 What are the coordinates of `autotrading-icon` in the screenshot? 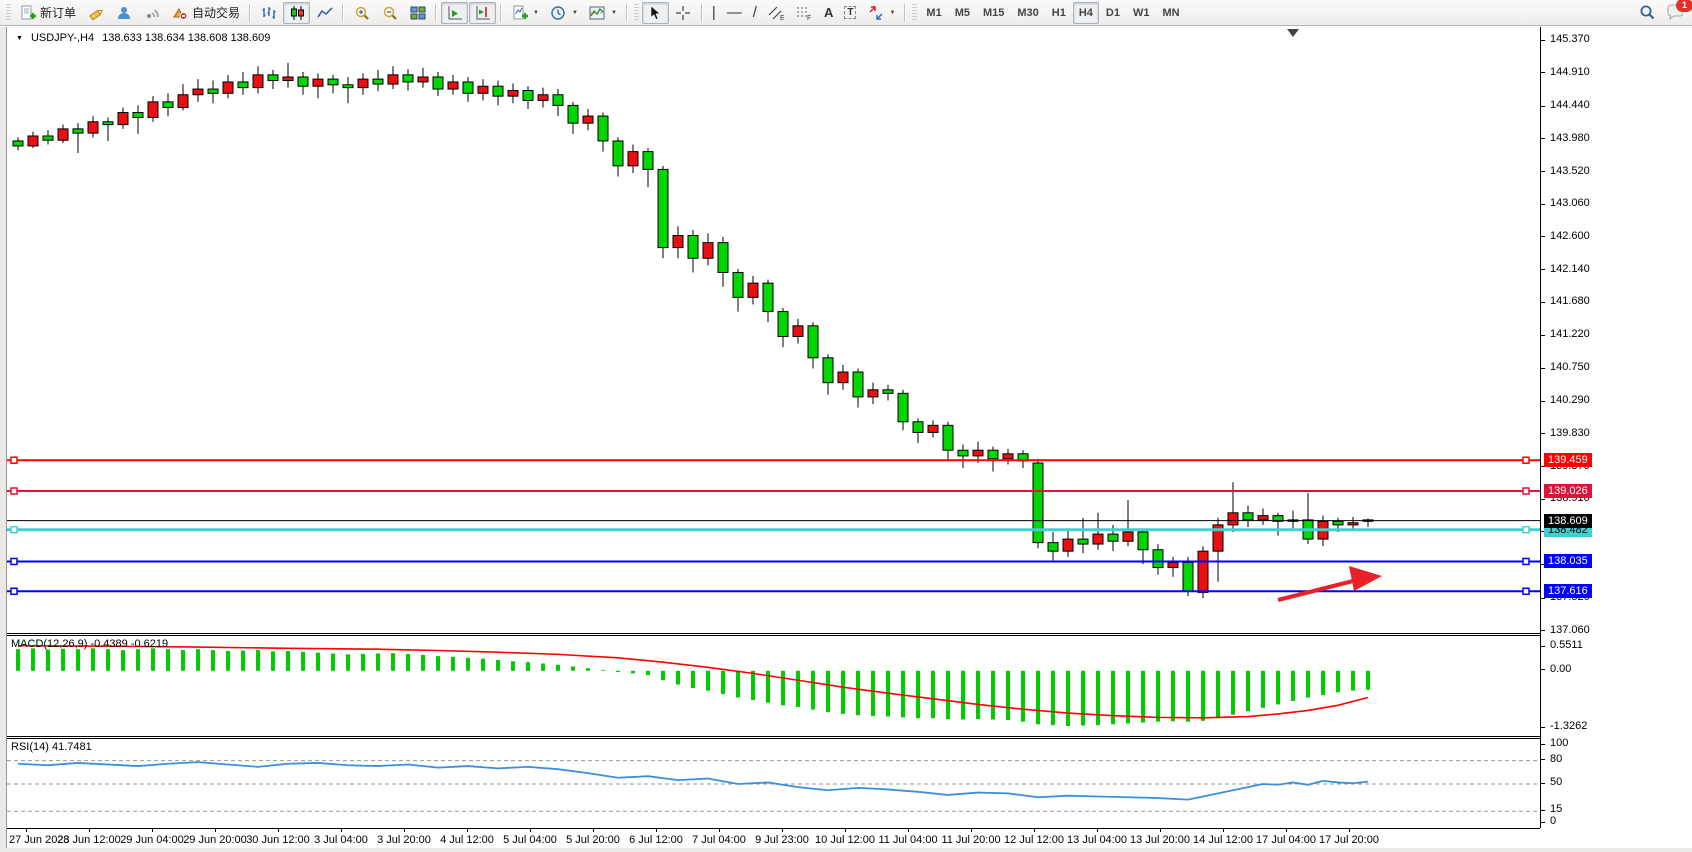 It's located at (179, 12).